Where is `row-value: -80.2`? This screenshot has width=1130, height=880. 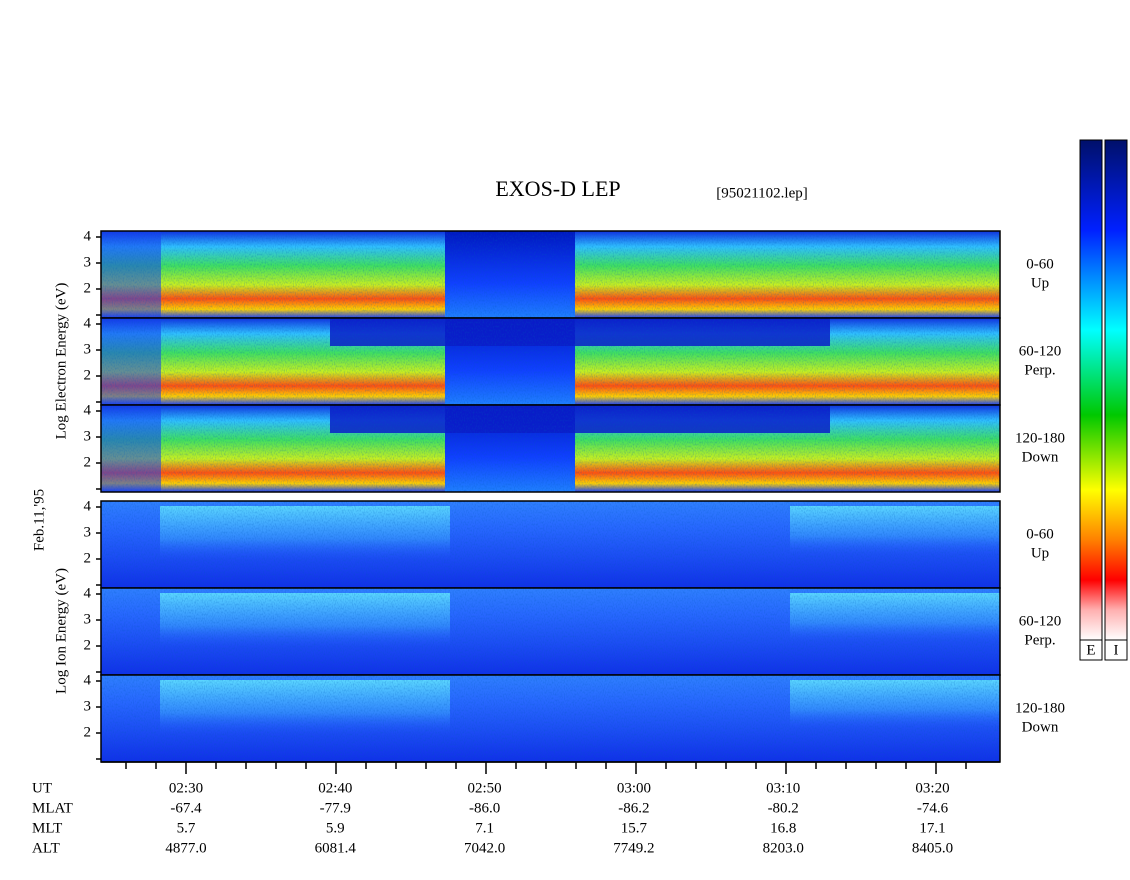
row-value: -80.2 is located at coordinates (783, 808).